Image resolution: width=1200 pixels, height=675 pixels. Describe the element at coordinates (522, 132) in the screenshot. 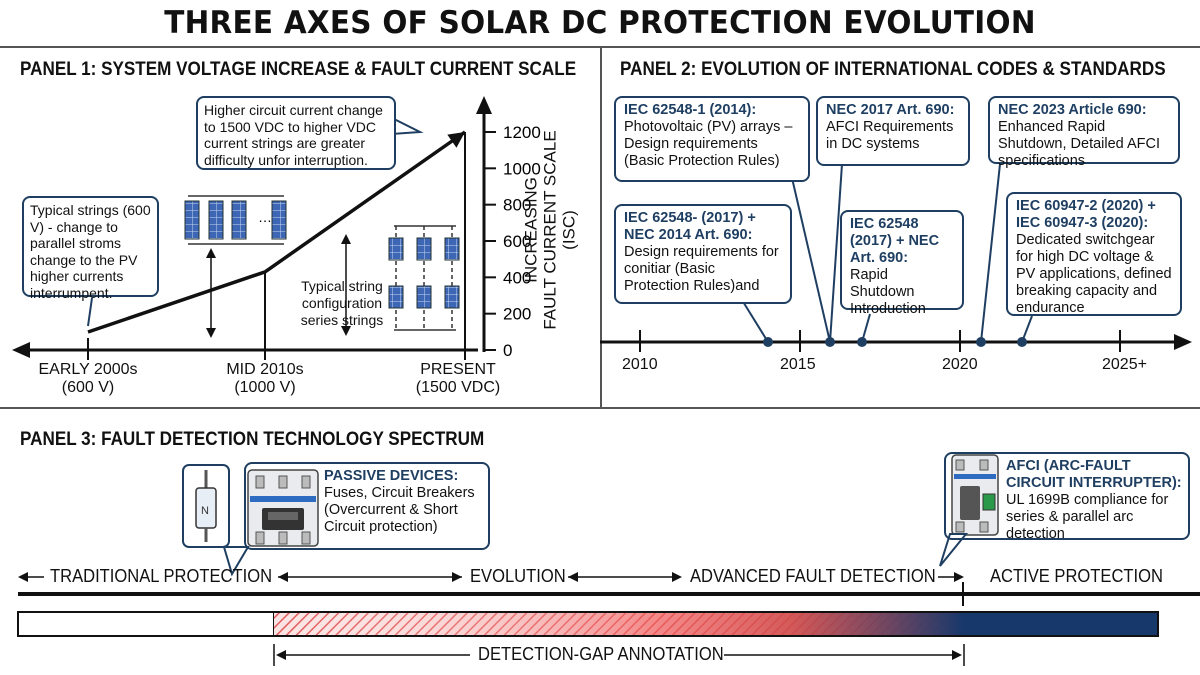

I see `y-tick-label: 1200` at that location.